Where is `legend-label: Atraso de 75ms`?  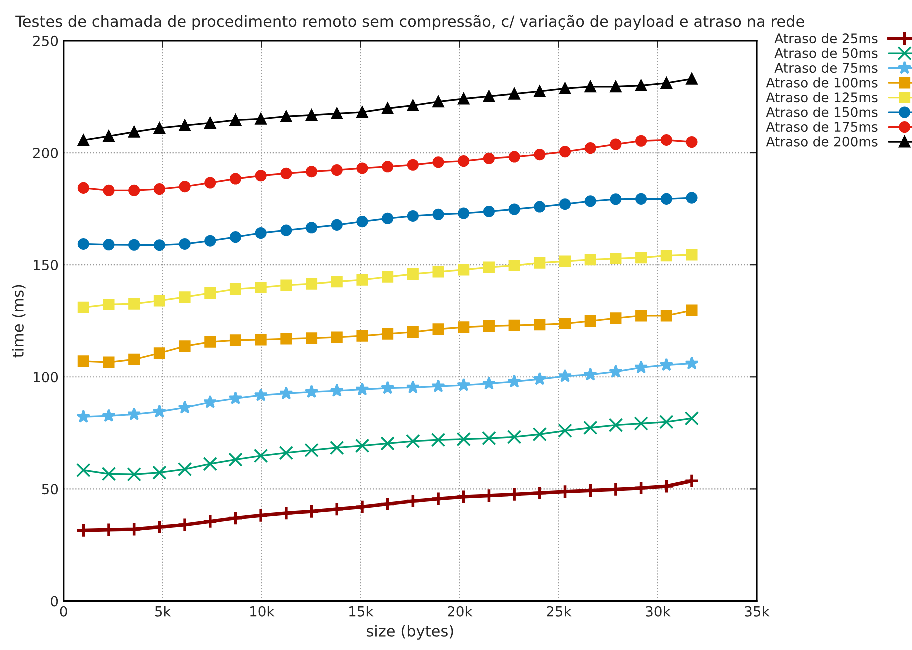
legend-label: Atraso de 75ms is located at coordinates (826, 68).